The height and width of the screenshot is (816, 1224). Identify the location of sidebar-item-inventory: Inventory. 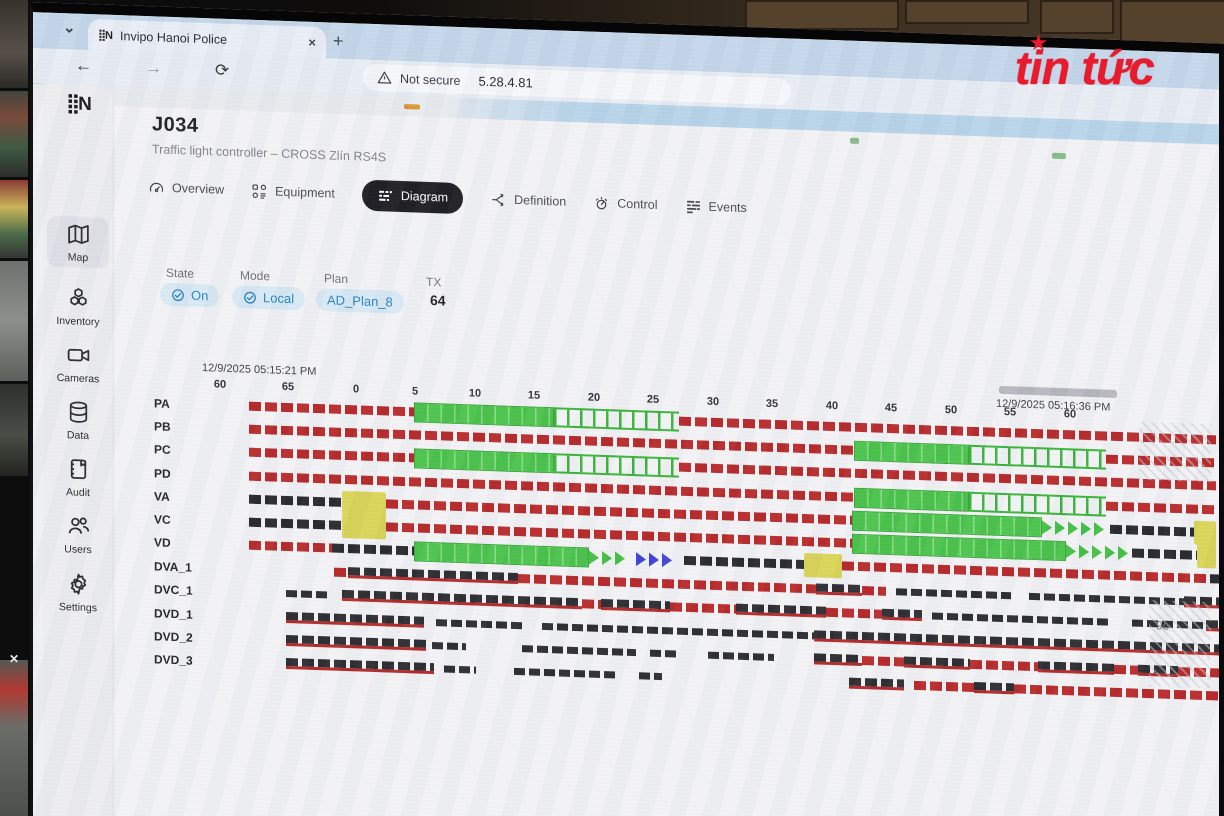
(78, 306).